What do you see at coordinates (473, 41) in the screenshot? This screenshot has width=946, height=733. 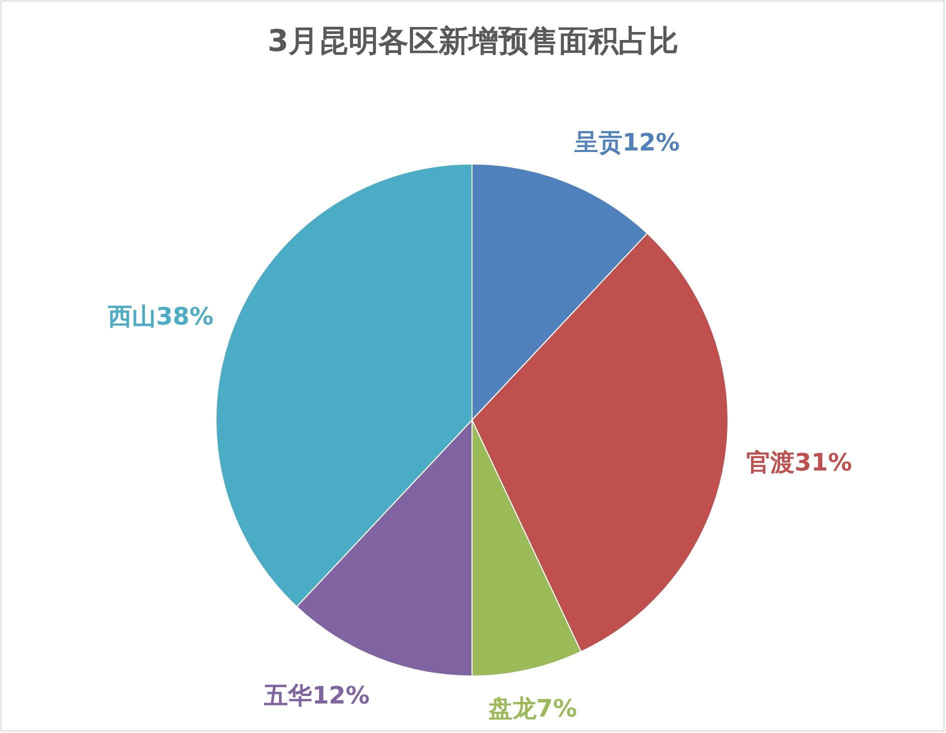 I see `chart-title: 3月昆明各区新增预售面积占比` at bounding box center [473, 41].